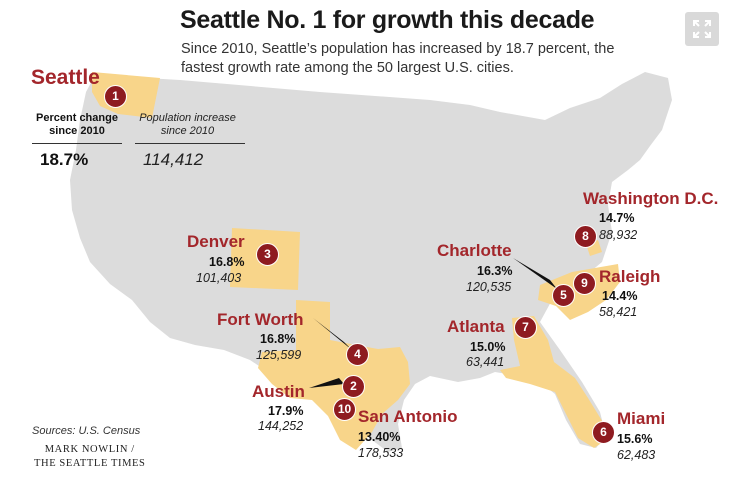 The image size is (740, 494). I want to click on rank-badge-charlotte: 5, so click(563, 295).